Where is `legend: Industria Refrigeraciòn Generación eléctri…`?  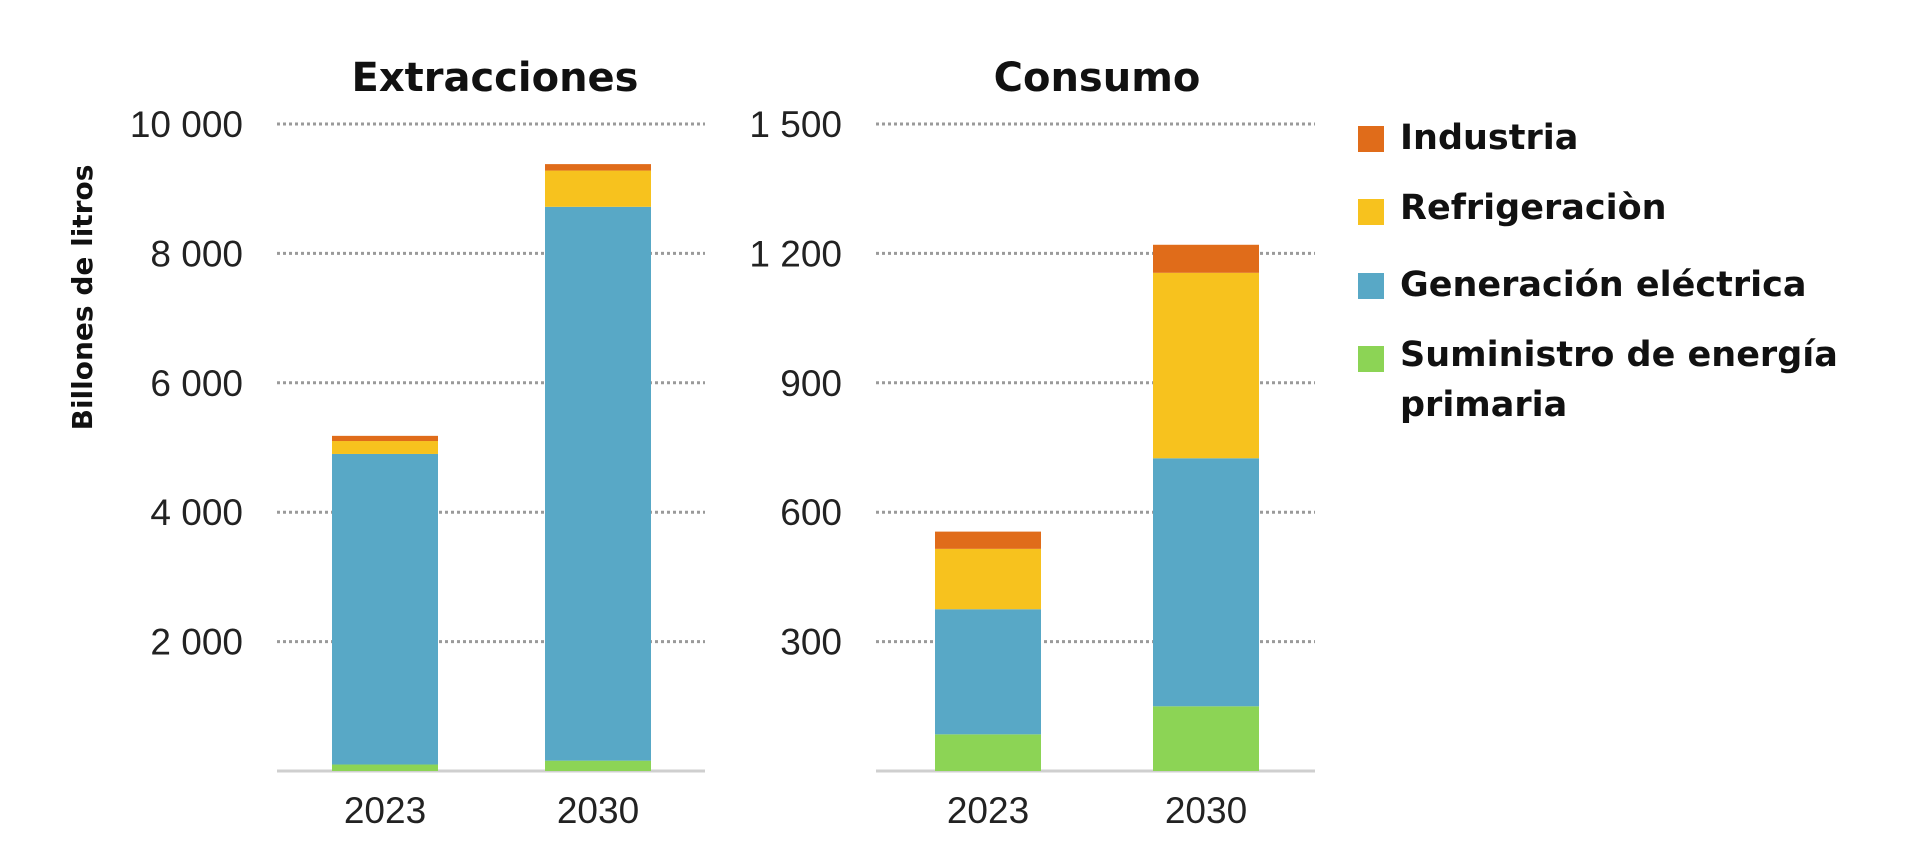
legend: Industria Refrigeraciòn Generación eléctri… is located at coordinates (1598, 271).